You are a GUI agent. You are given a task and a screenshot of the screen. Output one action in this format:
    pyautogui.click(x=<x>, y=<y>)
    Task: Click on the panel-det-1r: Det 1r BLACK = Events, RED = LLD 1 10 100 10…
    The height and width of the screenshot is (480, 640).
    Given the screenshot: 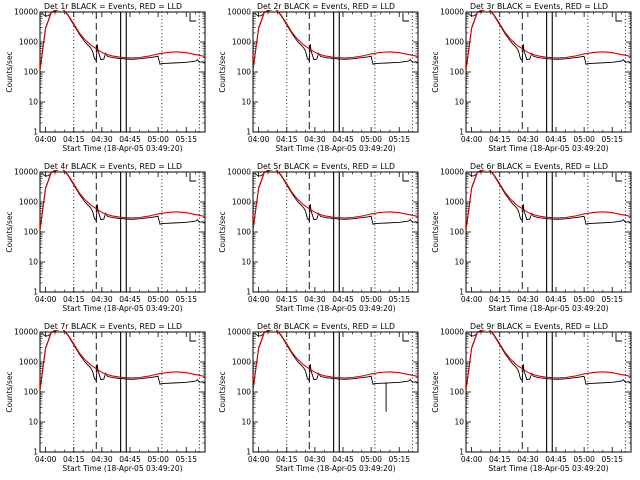 What is the action you would take?
    pyautogui.click(x=105, y=77)
    